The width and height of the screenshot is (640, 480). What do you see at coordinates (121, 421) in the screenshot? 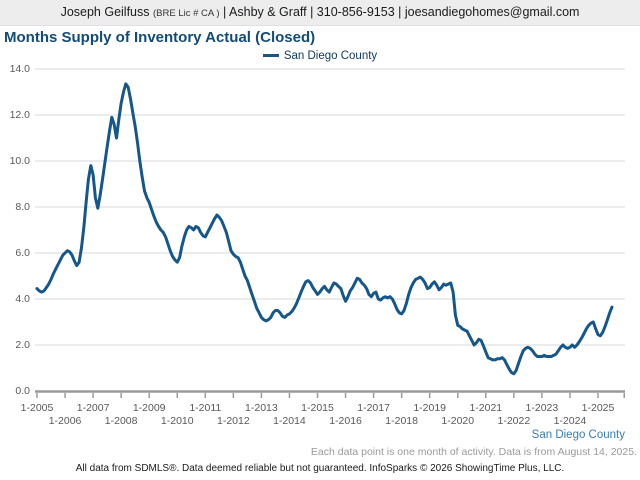
I see `x-tick-label: 1-2008` at bounding box center [121, 421].